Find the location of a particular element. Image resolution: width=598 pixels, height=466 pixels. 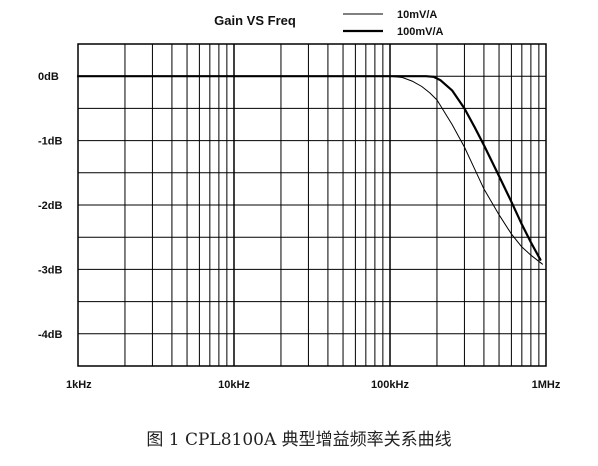

legend-label: 10mV/A is located at coordinates (417, 15).